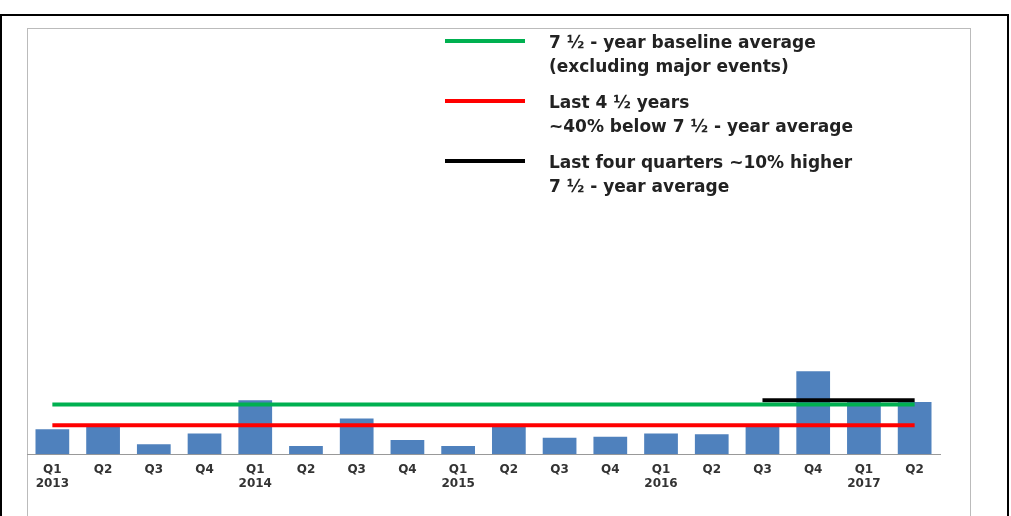  What do you see at coordinates (52, 475) in the screenshot?
I see `x-tick-label: Q1 2013` at bounding box center [52, 475].